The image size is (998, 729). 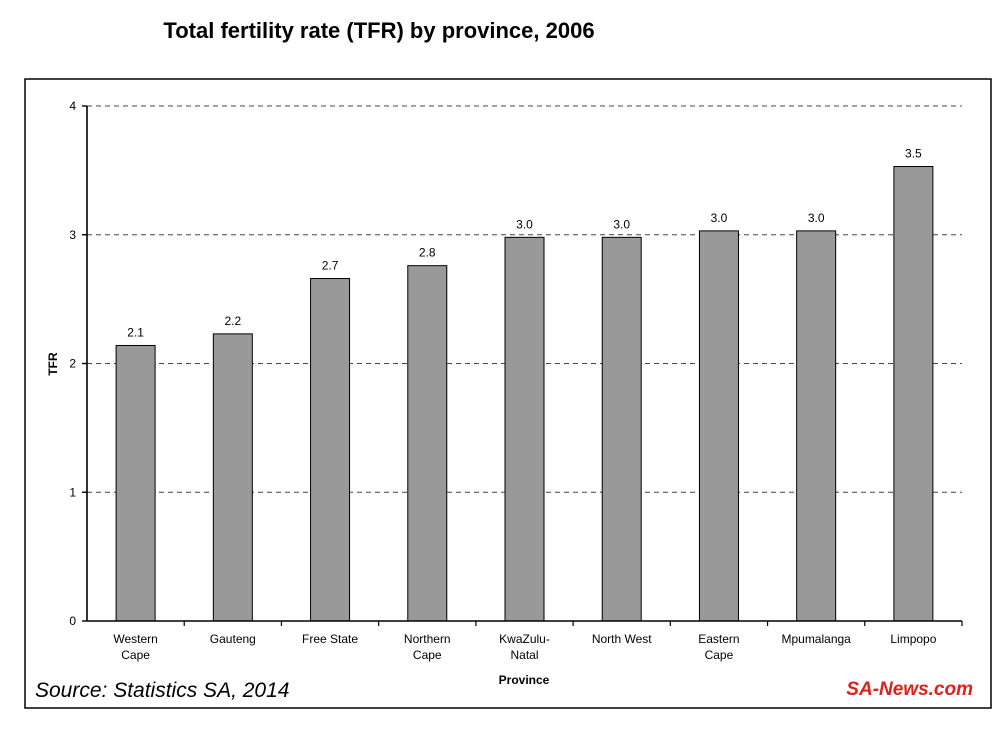 I want to click on y-tick-label: 2, so click(x=72, y=364).